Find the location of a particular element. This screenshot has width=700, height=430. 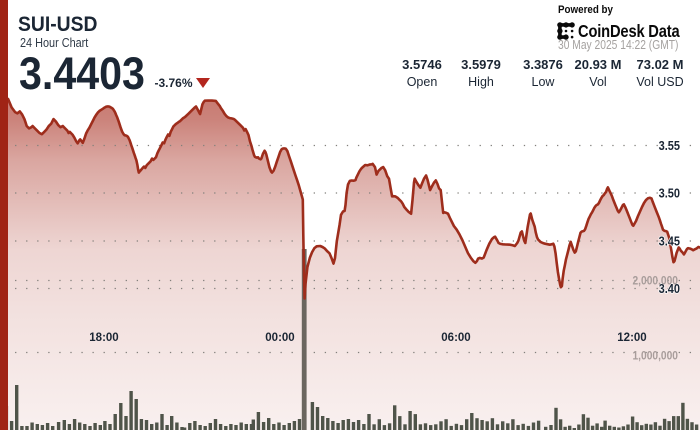

svg-text: 3.40 is located at coordinates (669, 289).